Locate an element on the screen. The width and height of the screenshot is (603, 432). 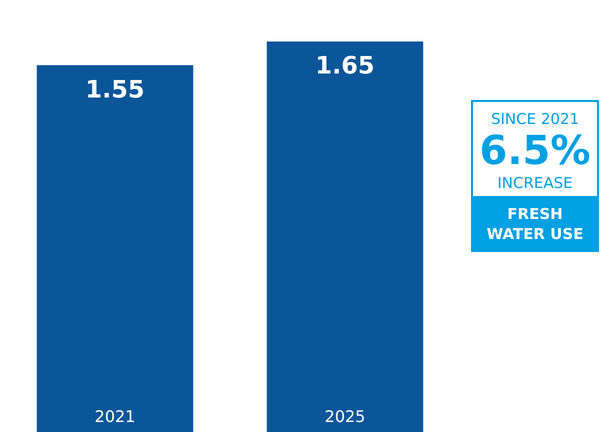
data-label: 1.55 is located at coordinates (115, 89).